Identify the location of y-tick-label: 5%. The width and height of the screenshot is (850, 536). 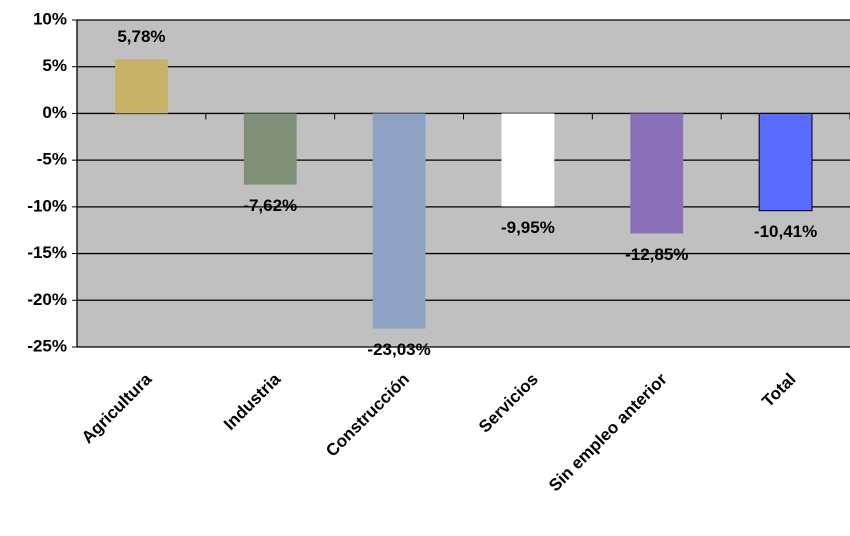
(54, 65).